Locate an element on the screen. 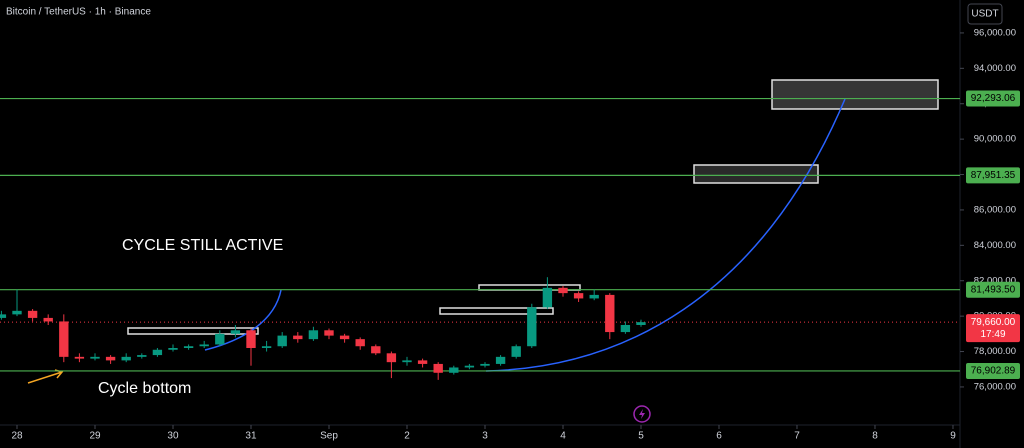 This screenshot has width=1024, height=448. x-tick-label: 8 is located at coordinates (875, 436).